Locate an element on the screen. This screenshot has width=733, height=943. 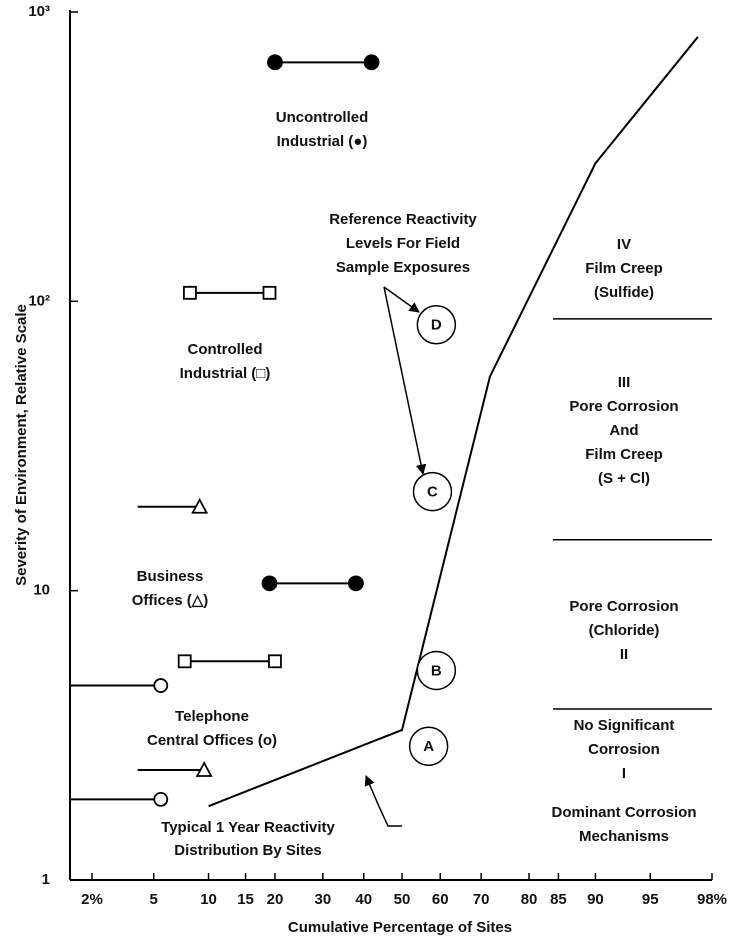
x-tick-label: 90 is located at coordinates (595, 899).